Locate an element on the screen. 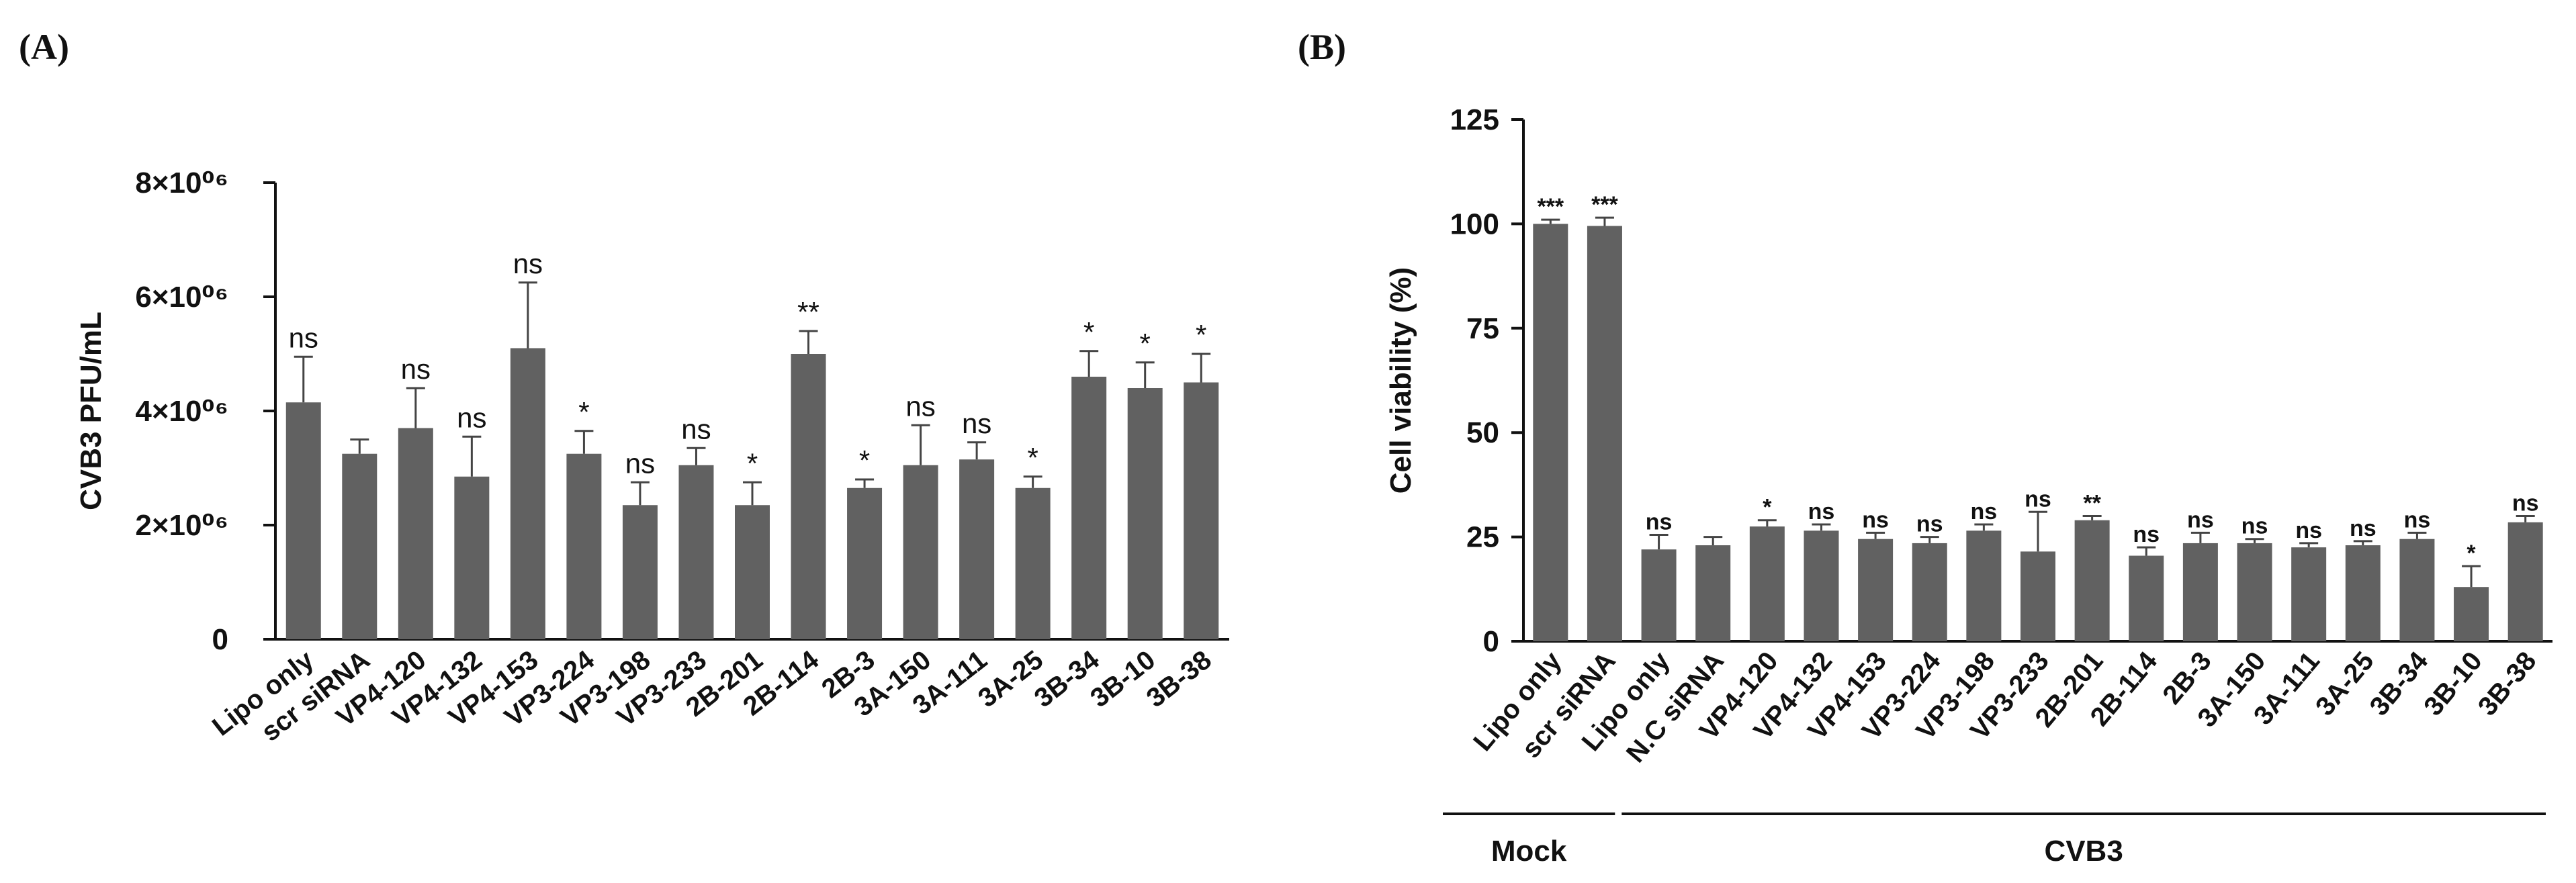  category-label-b: 3B-38 is located at coordinates (2508, 684).